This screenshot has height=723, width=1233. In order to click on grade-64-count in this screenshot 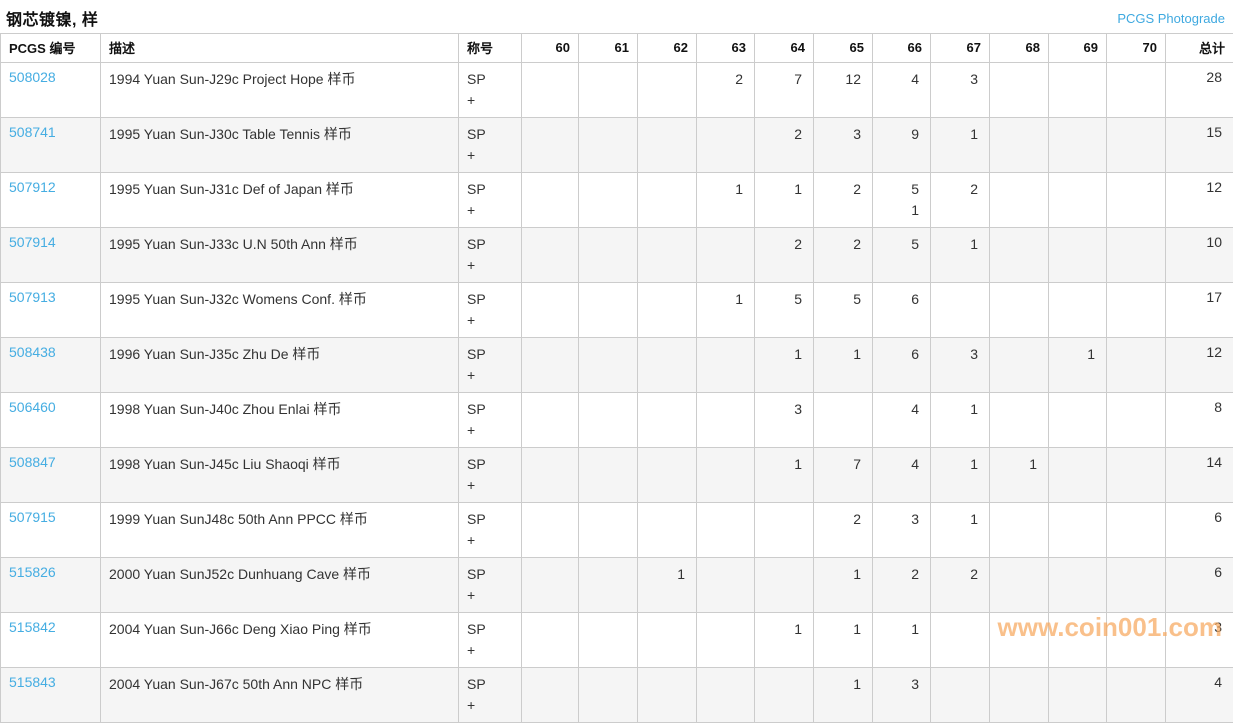, I will do `click(784, 530)`.